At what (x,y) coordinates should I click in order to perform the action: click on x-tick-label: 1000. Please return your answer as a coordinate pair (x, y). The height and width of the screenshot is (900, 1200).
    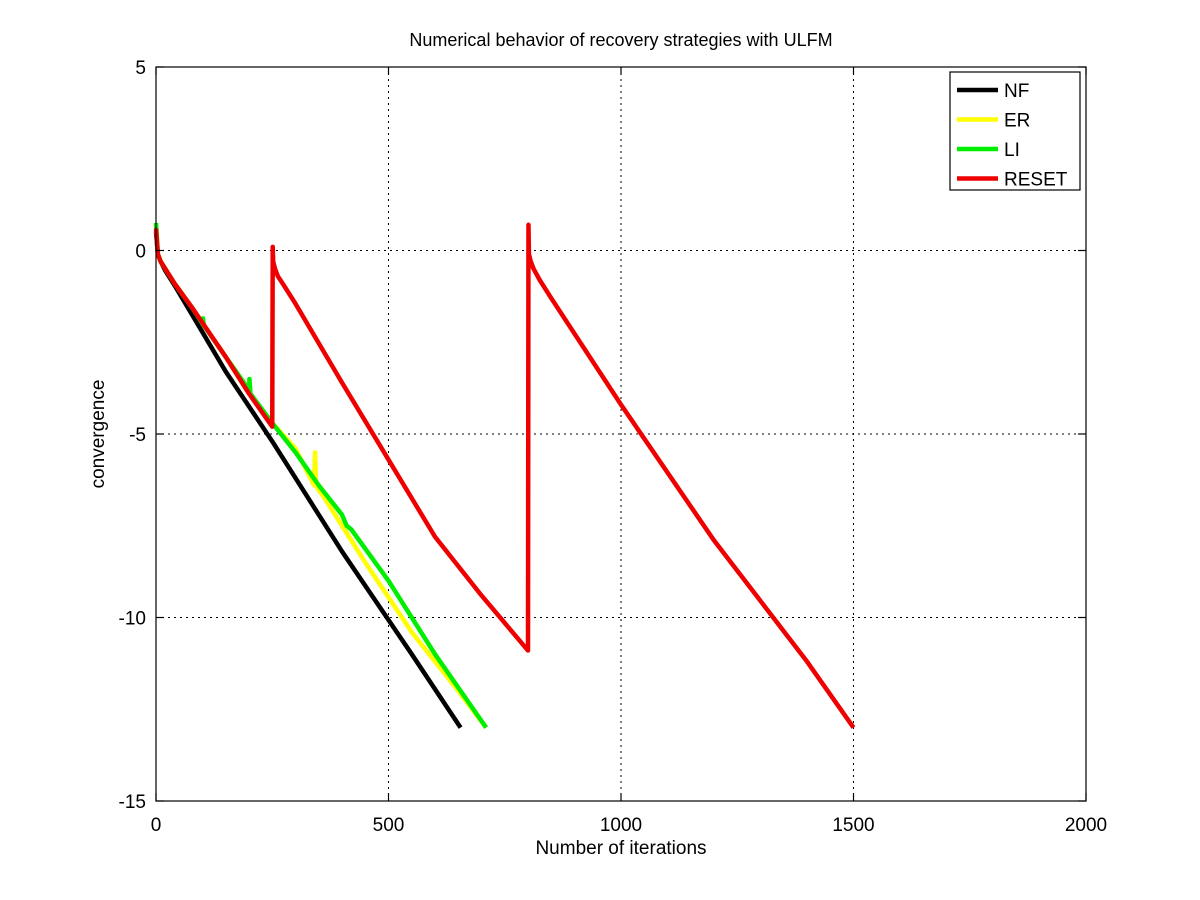
    Looking at the image, I should click on (621, 825).